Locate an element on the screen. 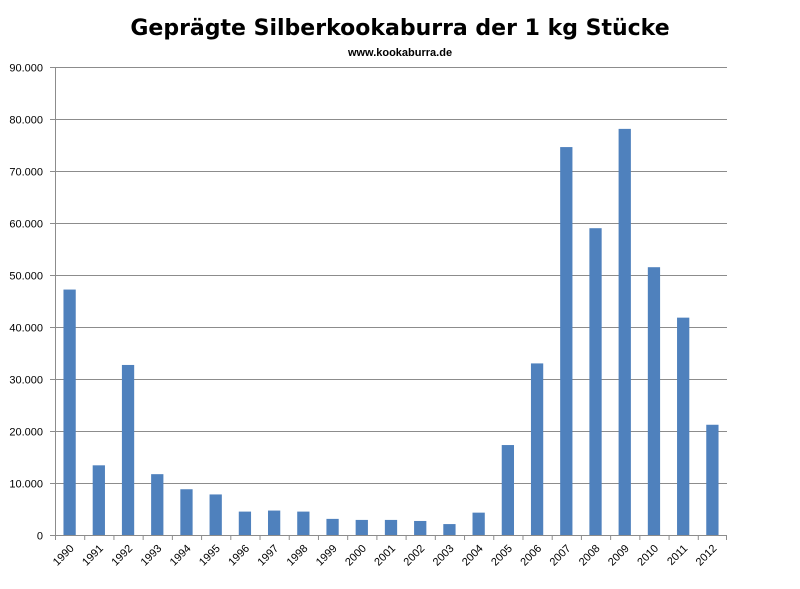 The width and height of the screenshot is (800, 589). bar-2002 is located at coordinates (420, 527).